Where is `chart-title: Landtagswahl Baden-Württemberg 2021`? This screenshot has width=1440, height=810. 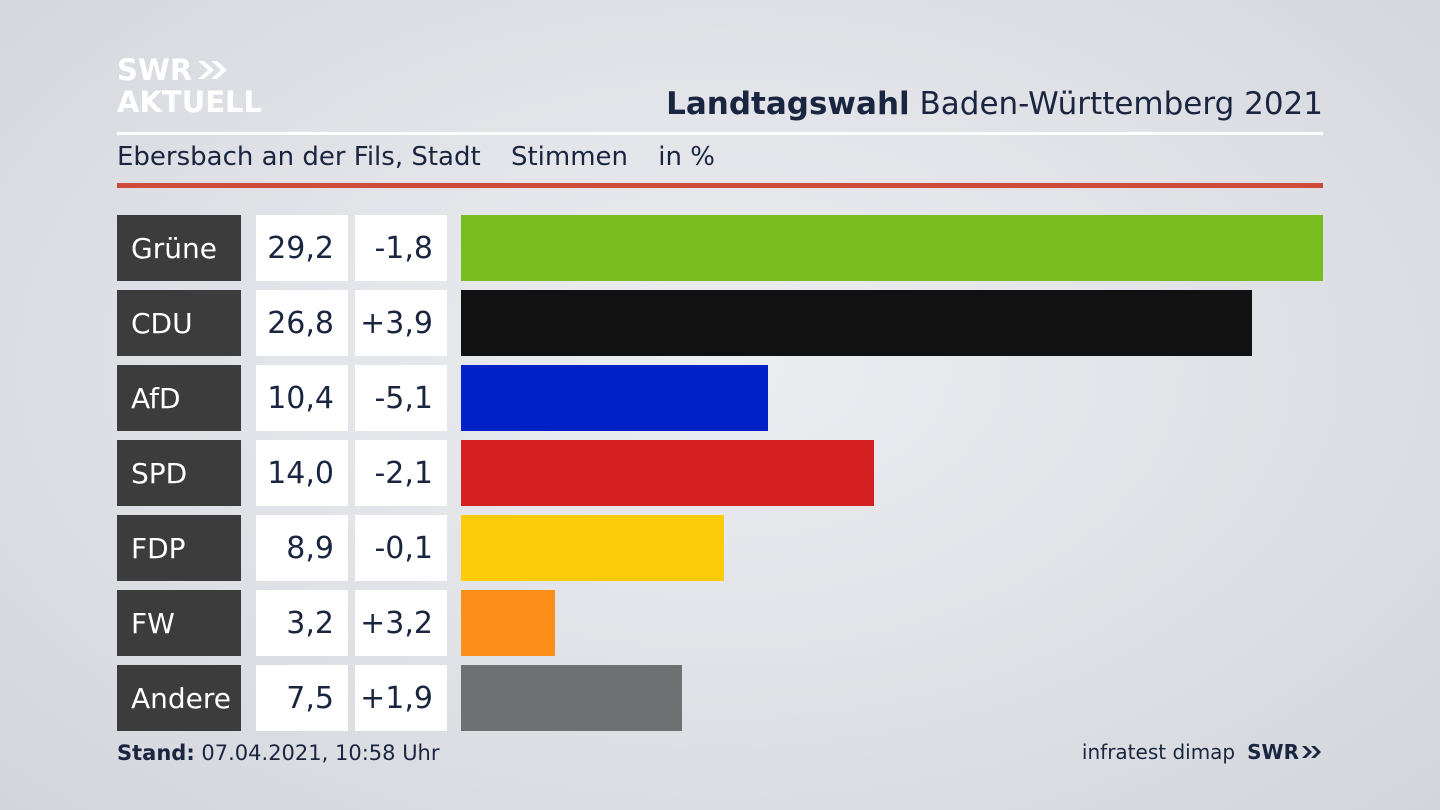 chart-title: Landtagswahl Baden-Württemberg 2021 is located at coordinates (994, 104).